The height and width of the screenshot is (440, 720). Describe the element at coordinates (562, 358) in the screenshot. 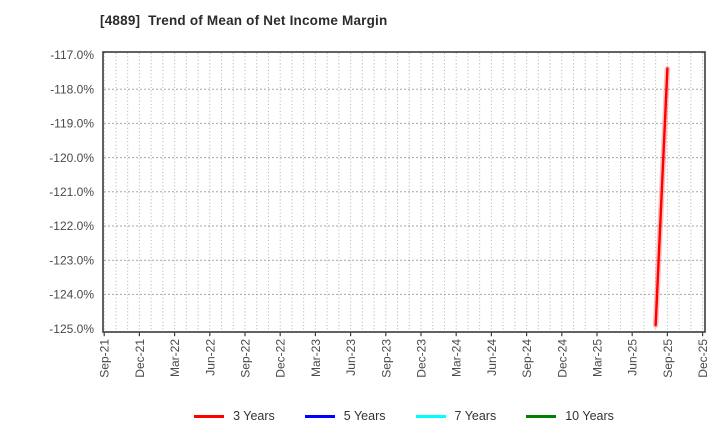

I see `svg-text: Dec-24` at that location.